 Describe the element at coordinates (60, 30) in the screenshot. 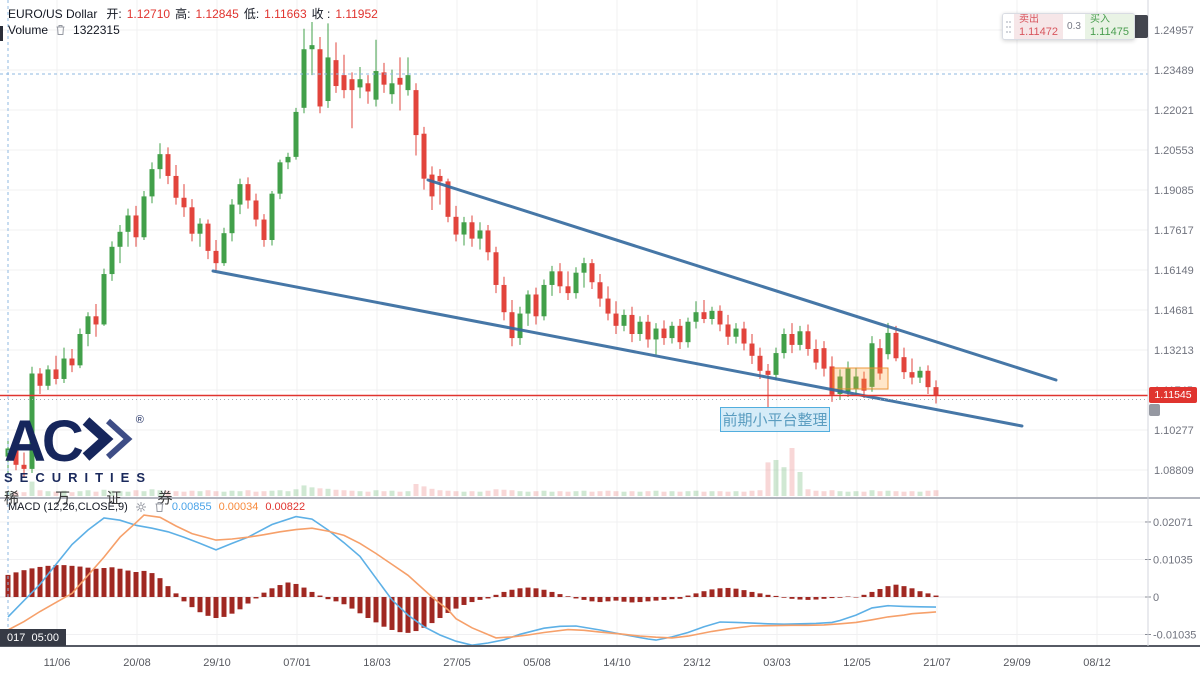

I see `volume-delete-icon` at that location.